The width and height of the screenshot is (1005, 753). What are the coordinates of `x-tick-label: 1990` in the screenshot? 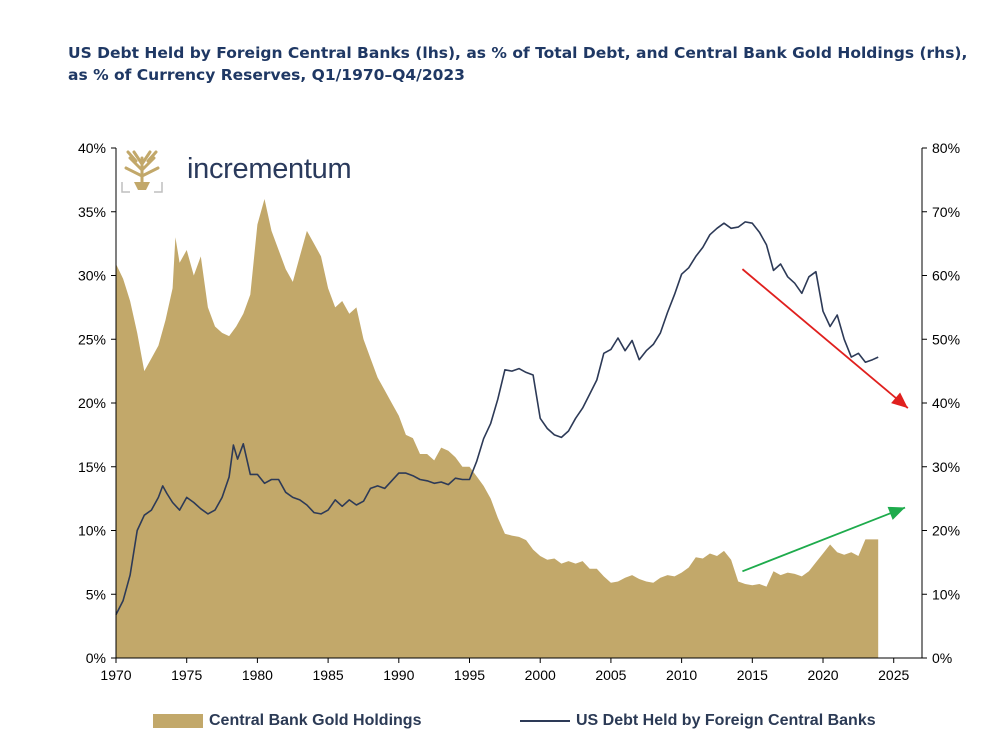 It's located at (398, 675).